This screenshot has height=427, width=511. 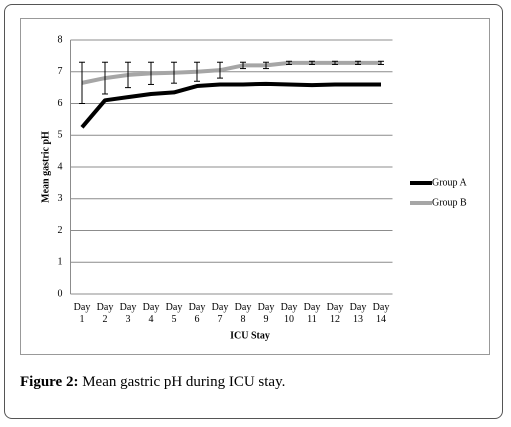 What do you see at coordinates (128, 313) in the screenshot?
I see `x-tick-label: Day 3` at bounding box center [128, 313].